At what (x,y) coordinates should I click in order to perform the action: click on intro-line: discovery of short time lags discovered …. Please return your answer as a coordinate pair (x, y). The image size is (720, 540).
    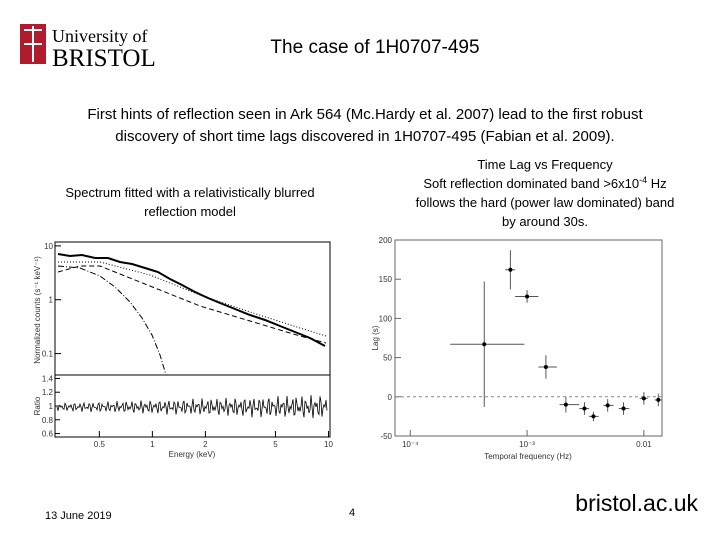
    Looking at the image, I should click on (364, 136).